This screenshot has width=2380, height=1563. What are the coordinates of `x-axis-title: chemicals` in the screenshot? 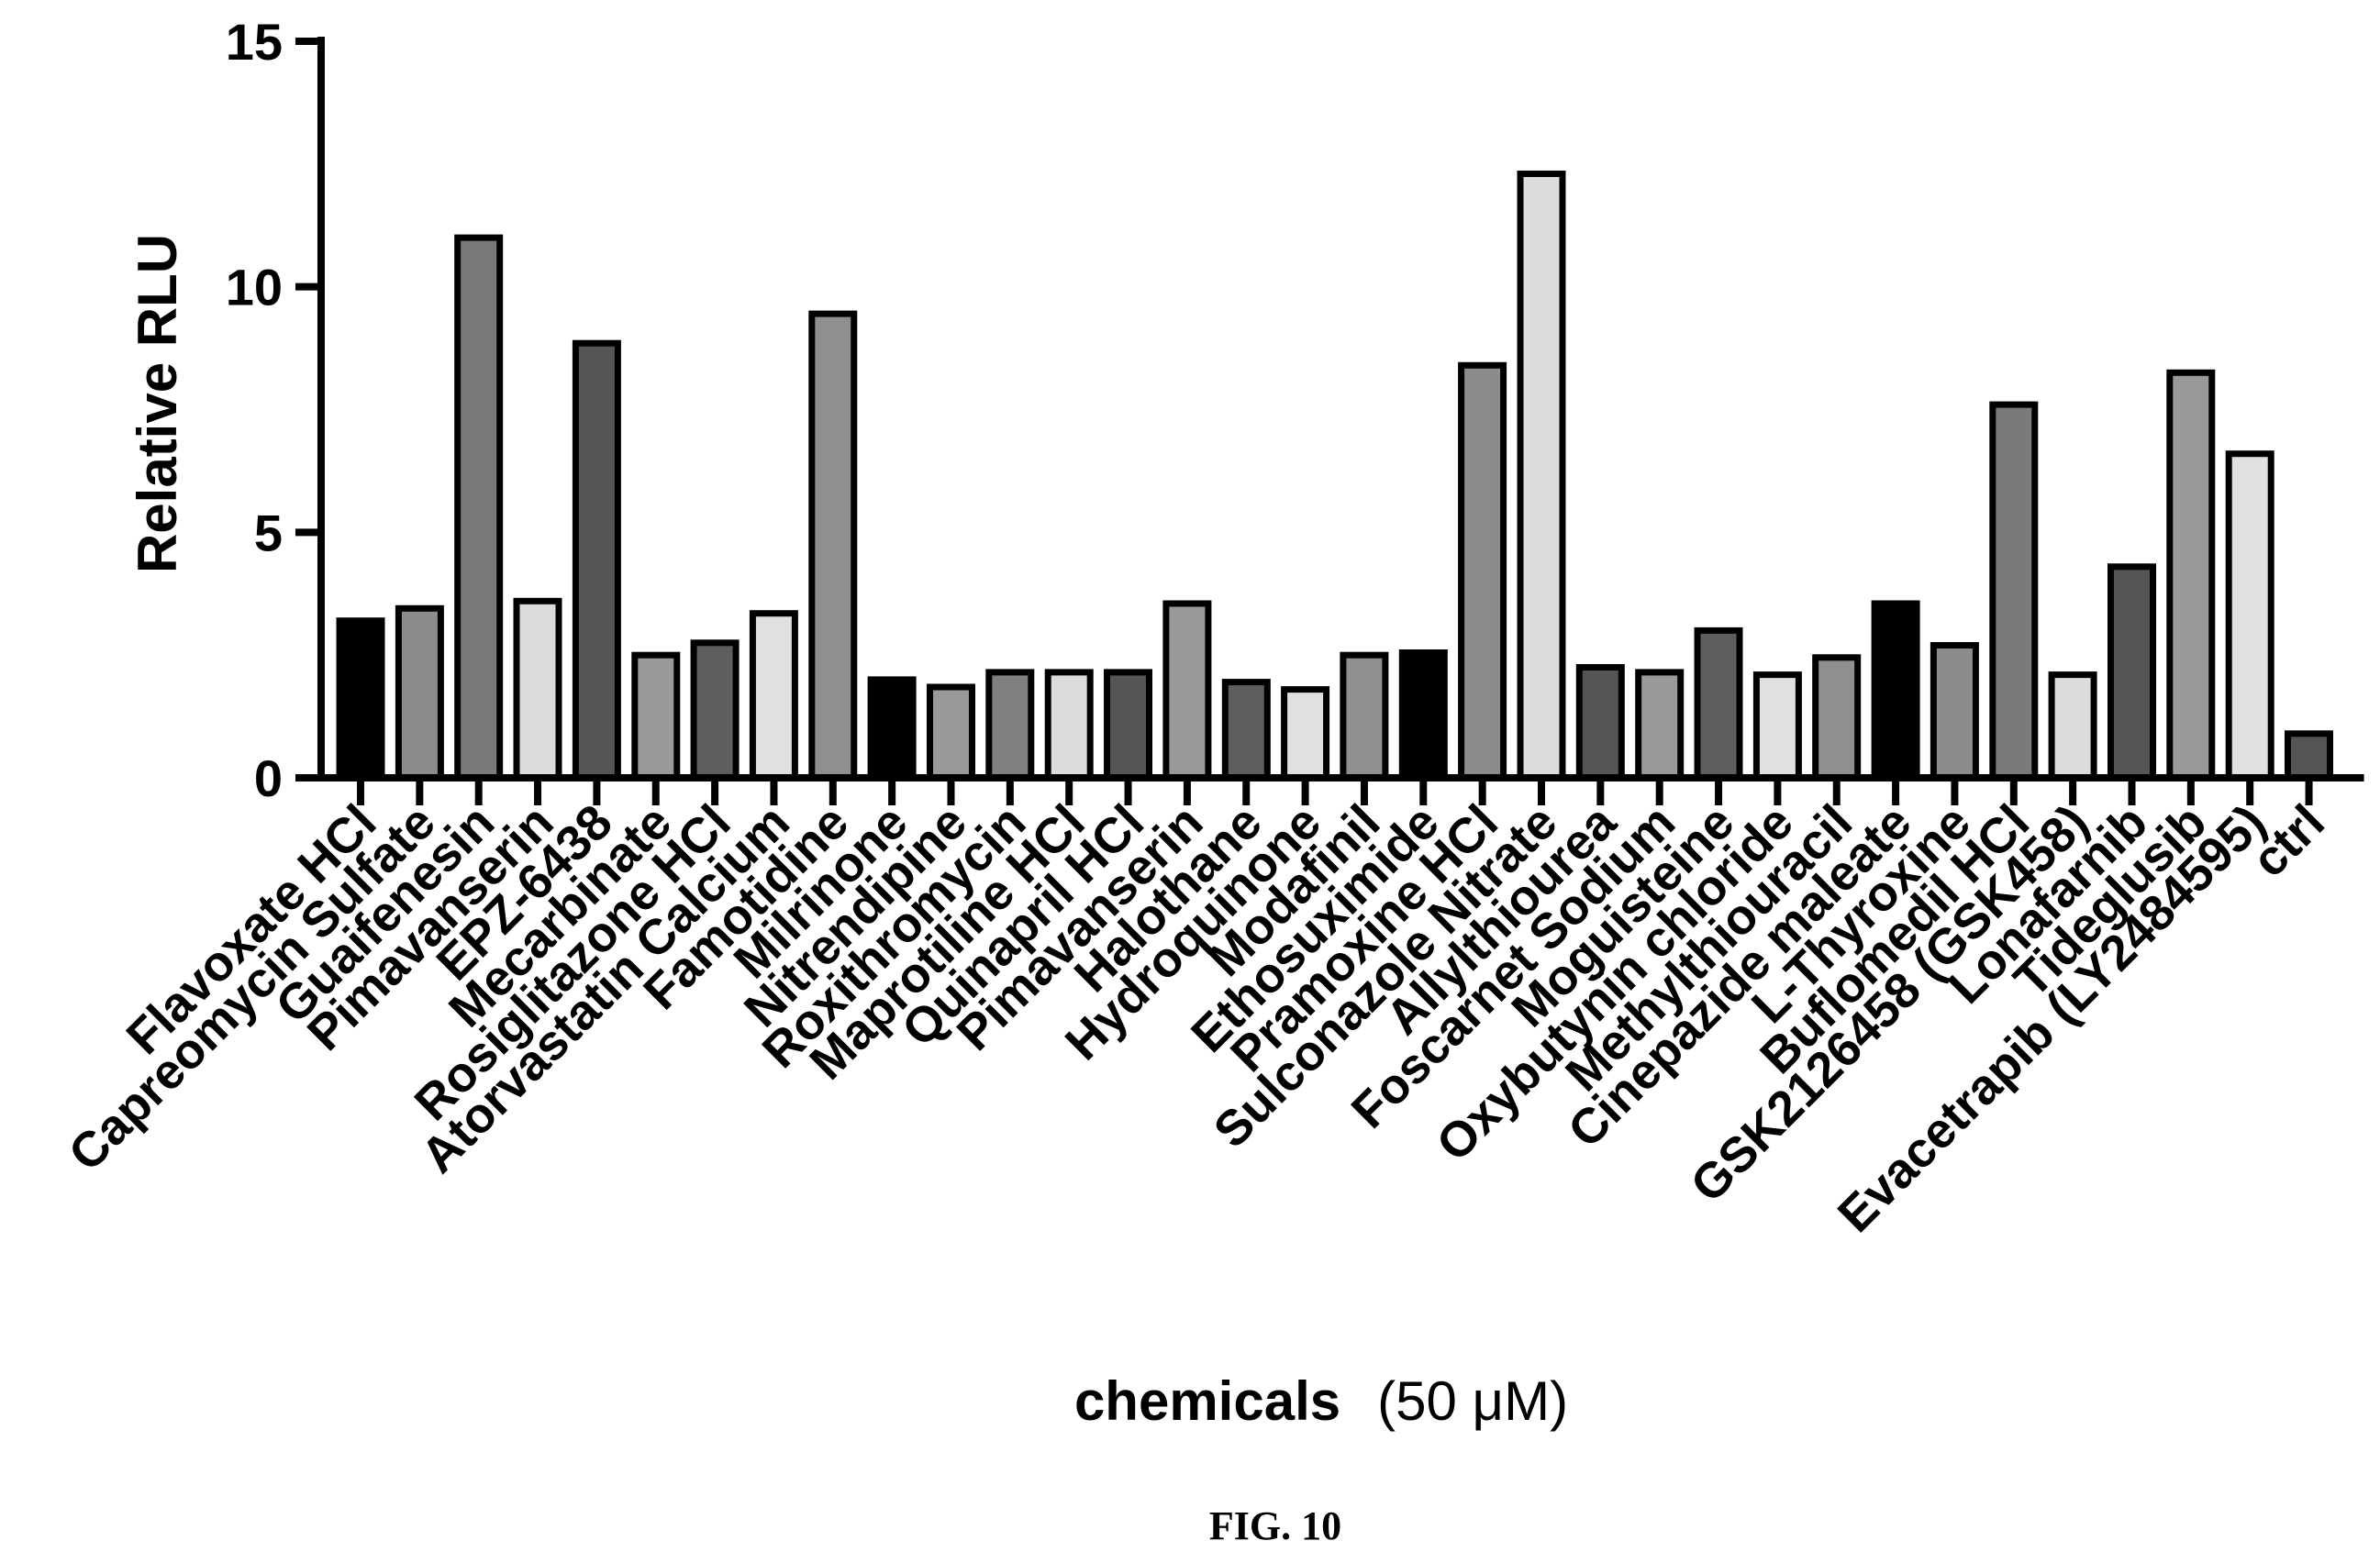 It's located at (1207, 1401).